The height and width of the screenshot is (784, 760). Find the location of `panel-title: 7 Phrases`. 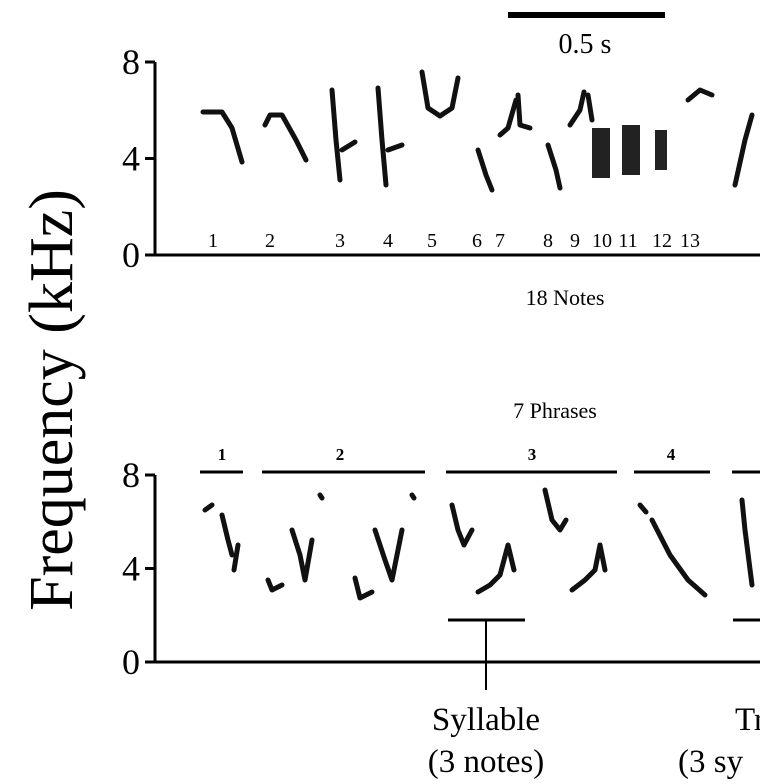

panel-title: 7 Phrases is located at coordinates (555, 410).